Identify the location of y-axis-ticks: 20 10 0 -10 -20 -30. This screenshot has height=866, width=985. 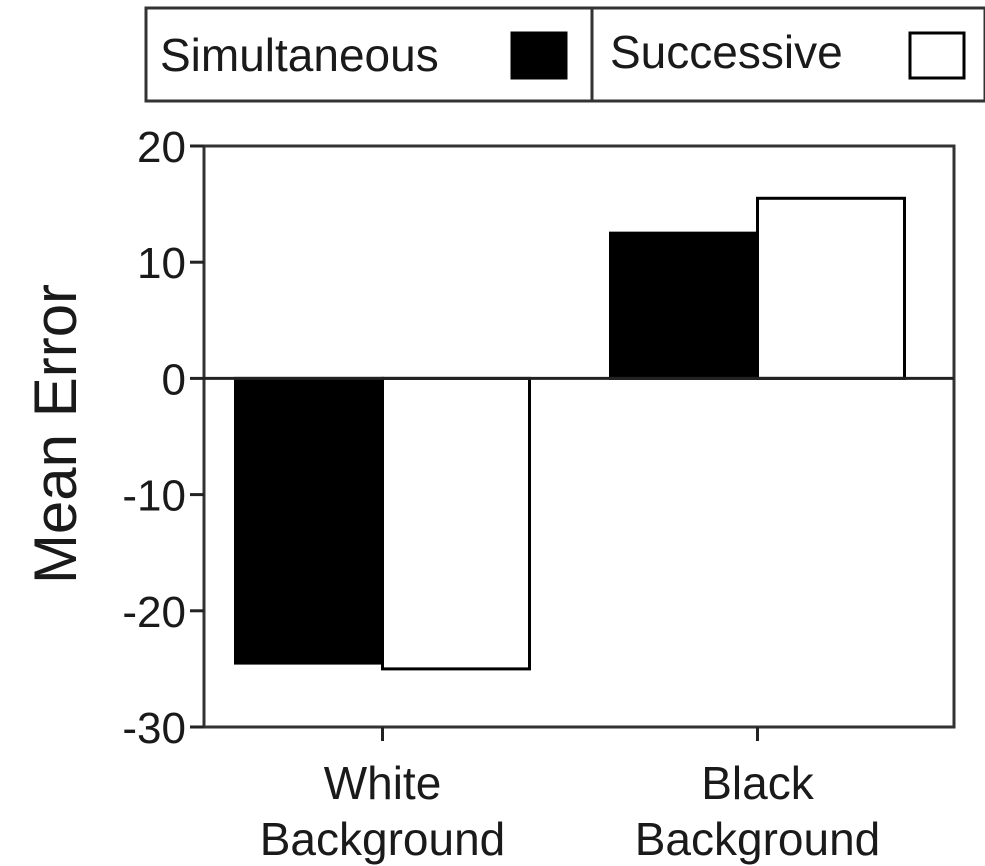
(163, 438).